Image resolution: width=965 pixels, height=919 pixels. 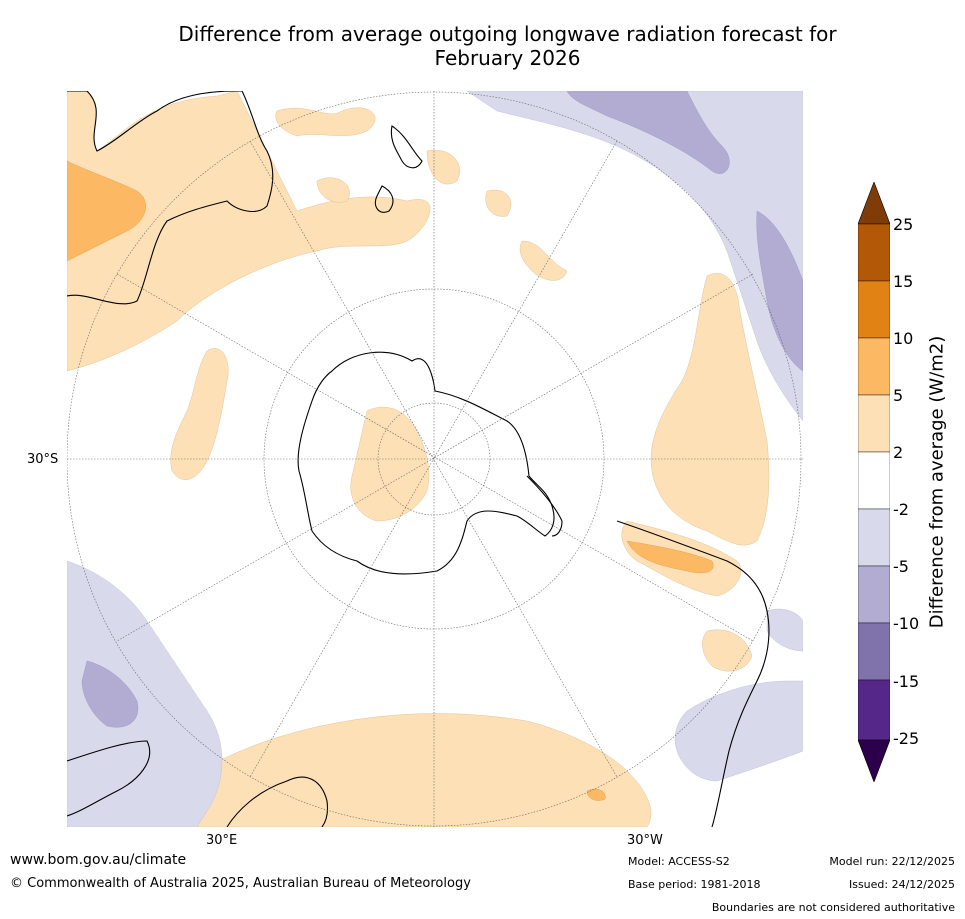 I want to click on lat-label-30s: 30°S, so click(x=43, y=459).